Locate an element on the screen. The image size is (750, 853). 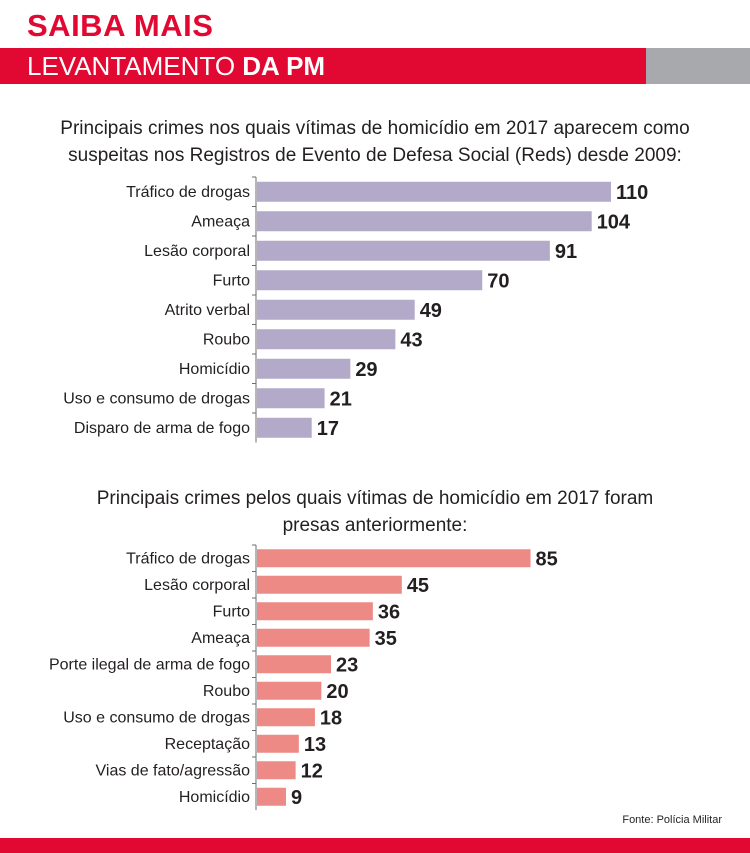
chart1-category-label: Uso e consumo de drogas is located at coordinates (156, 398).